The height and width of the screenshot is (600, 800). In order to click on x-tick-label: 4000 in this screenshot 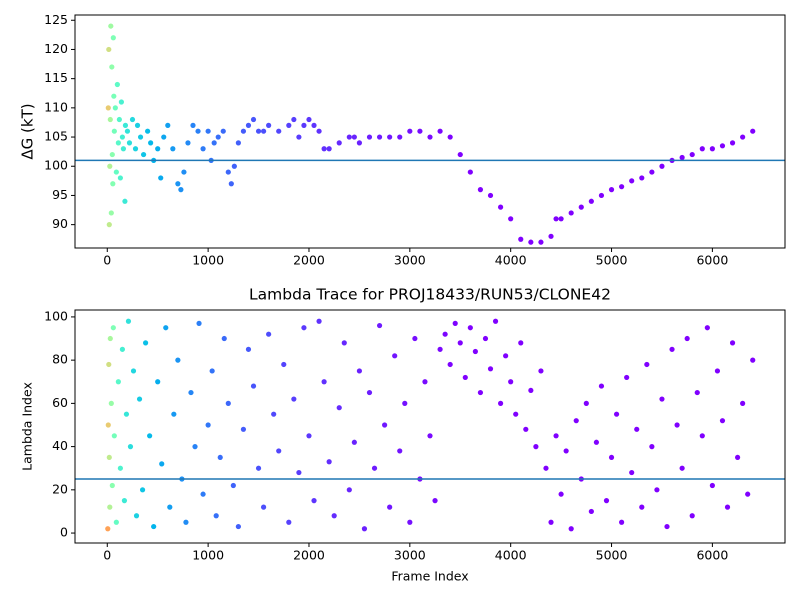, I will do `click(511, 555)`.